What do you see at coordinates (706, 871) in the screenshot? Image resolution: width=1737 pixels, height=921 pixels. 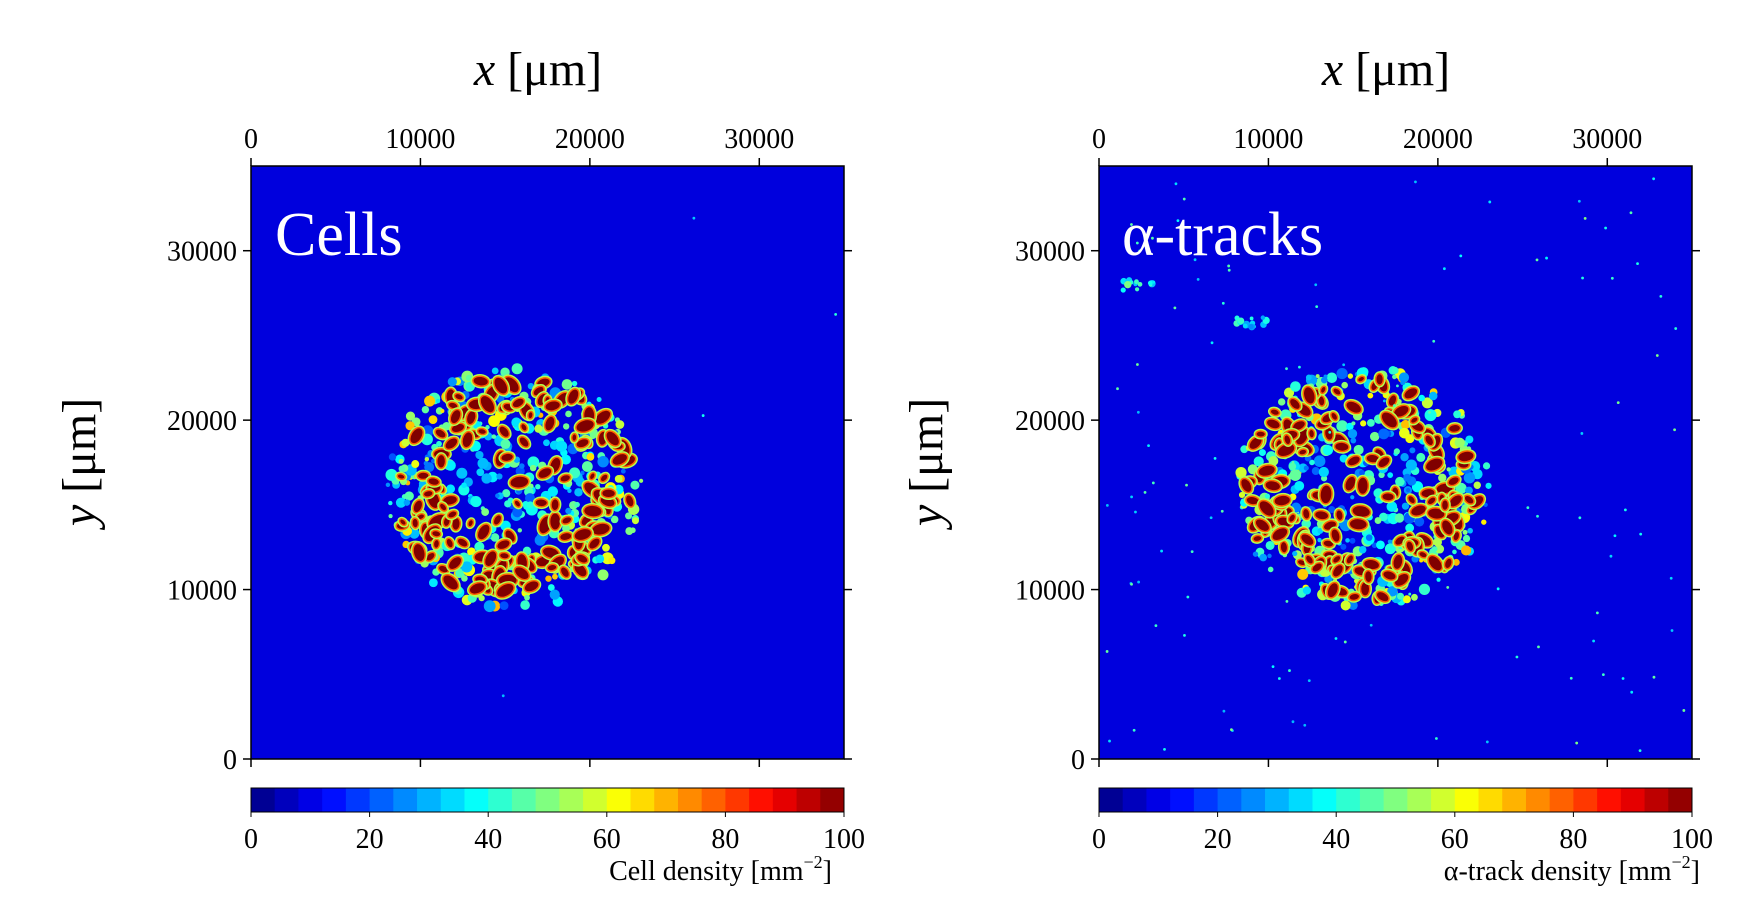 I see `colorbar-label-text: Cell density [mm` at bounding box center [706, 871].